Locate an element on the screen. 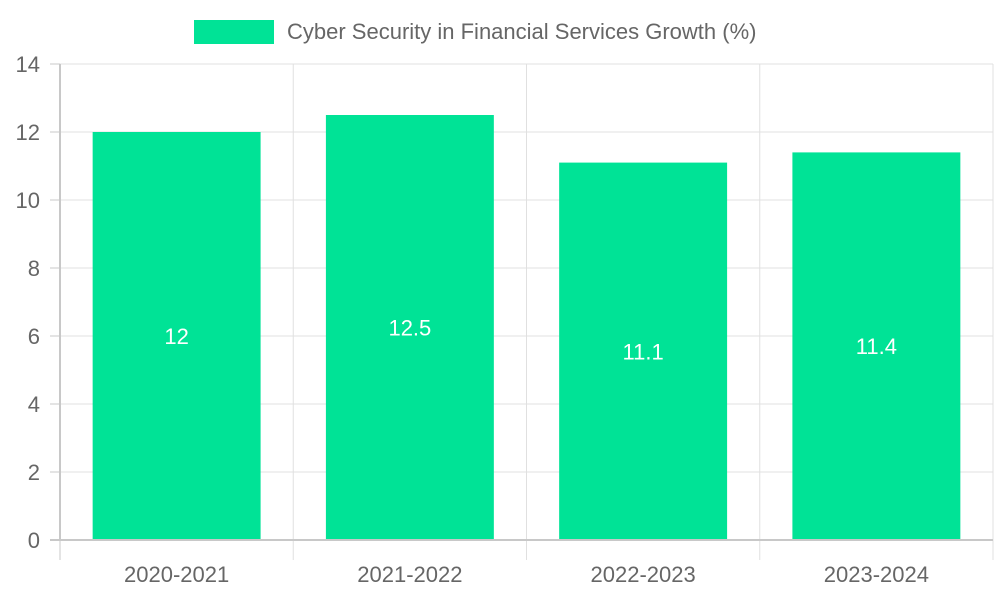  y-tick-label: 4 is located at coordinates (34, 404).